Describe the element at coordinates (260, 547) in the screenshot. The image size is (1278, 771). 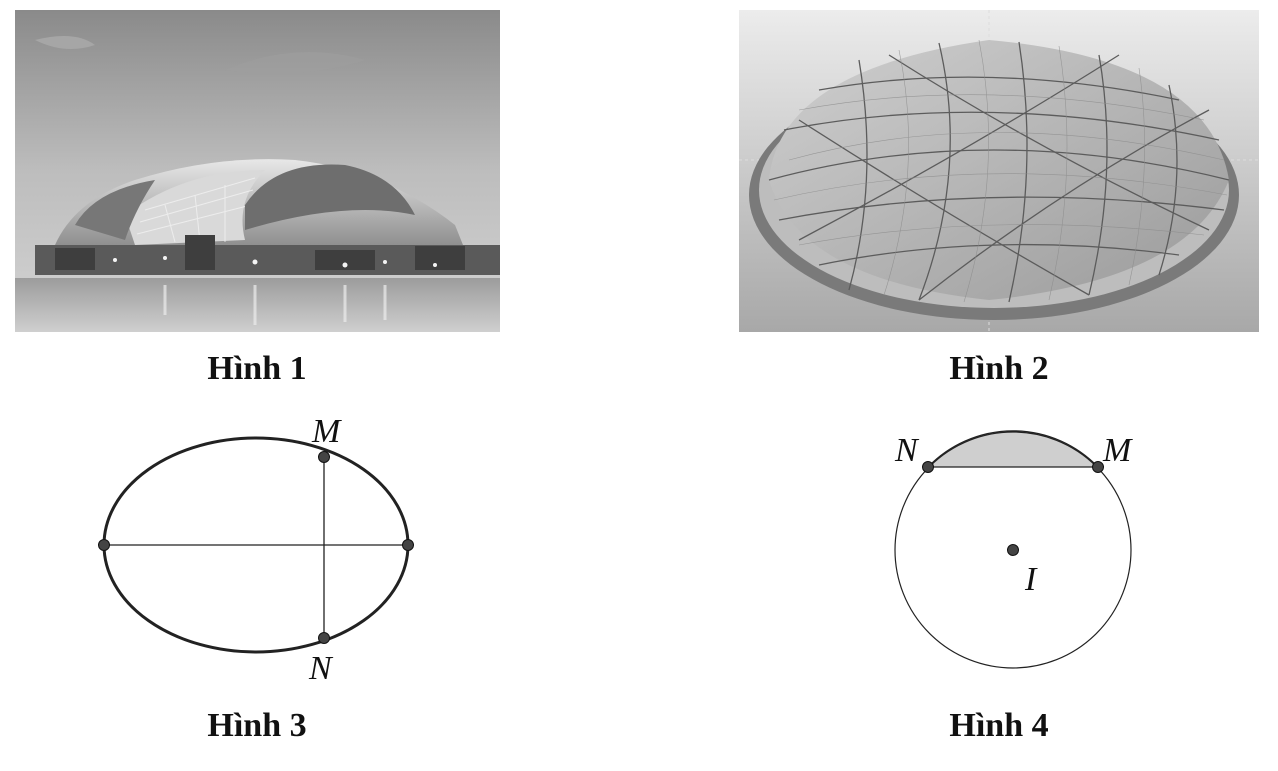
I see `figure-3-ellipse-diagram: M N` at that location.